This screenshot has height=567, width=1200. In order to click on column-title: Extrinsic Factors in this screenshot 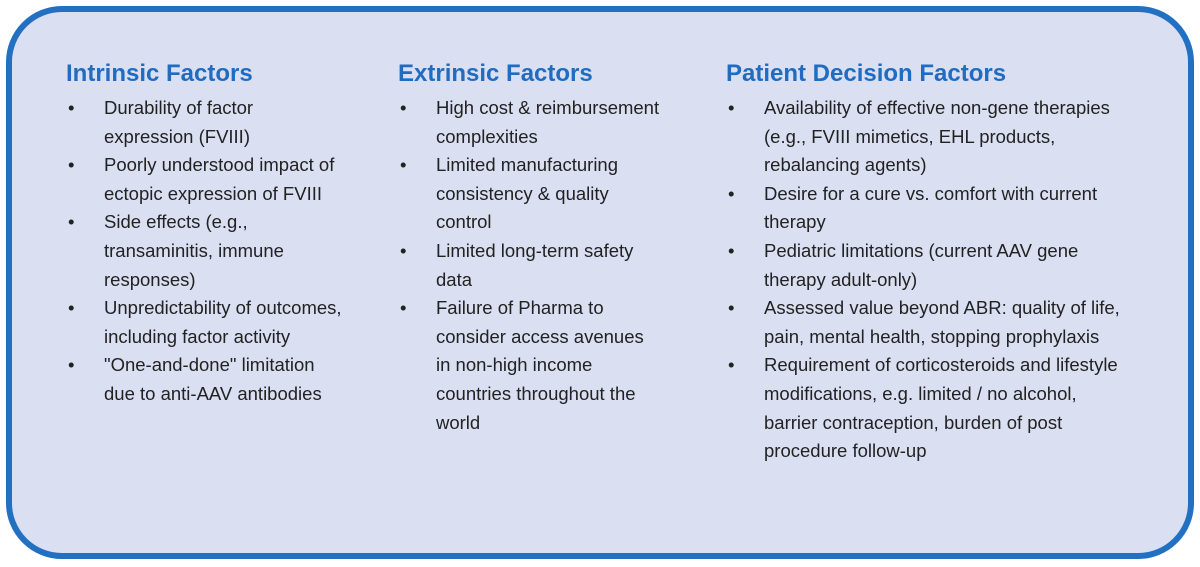, I will do `click(495, 73)`.